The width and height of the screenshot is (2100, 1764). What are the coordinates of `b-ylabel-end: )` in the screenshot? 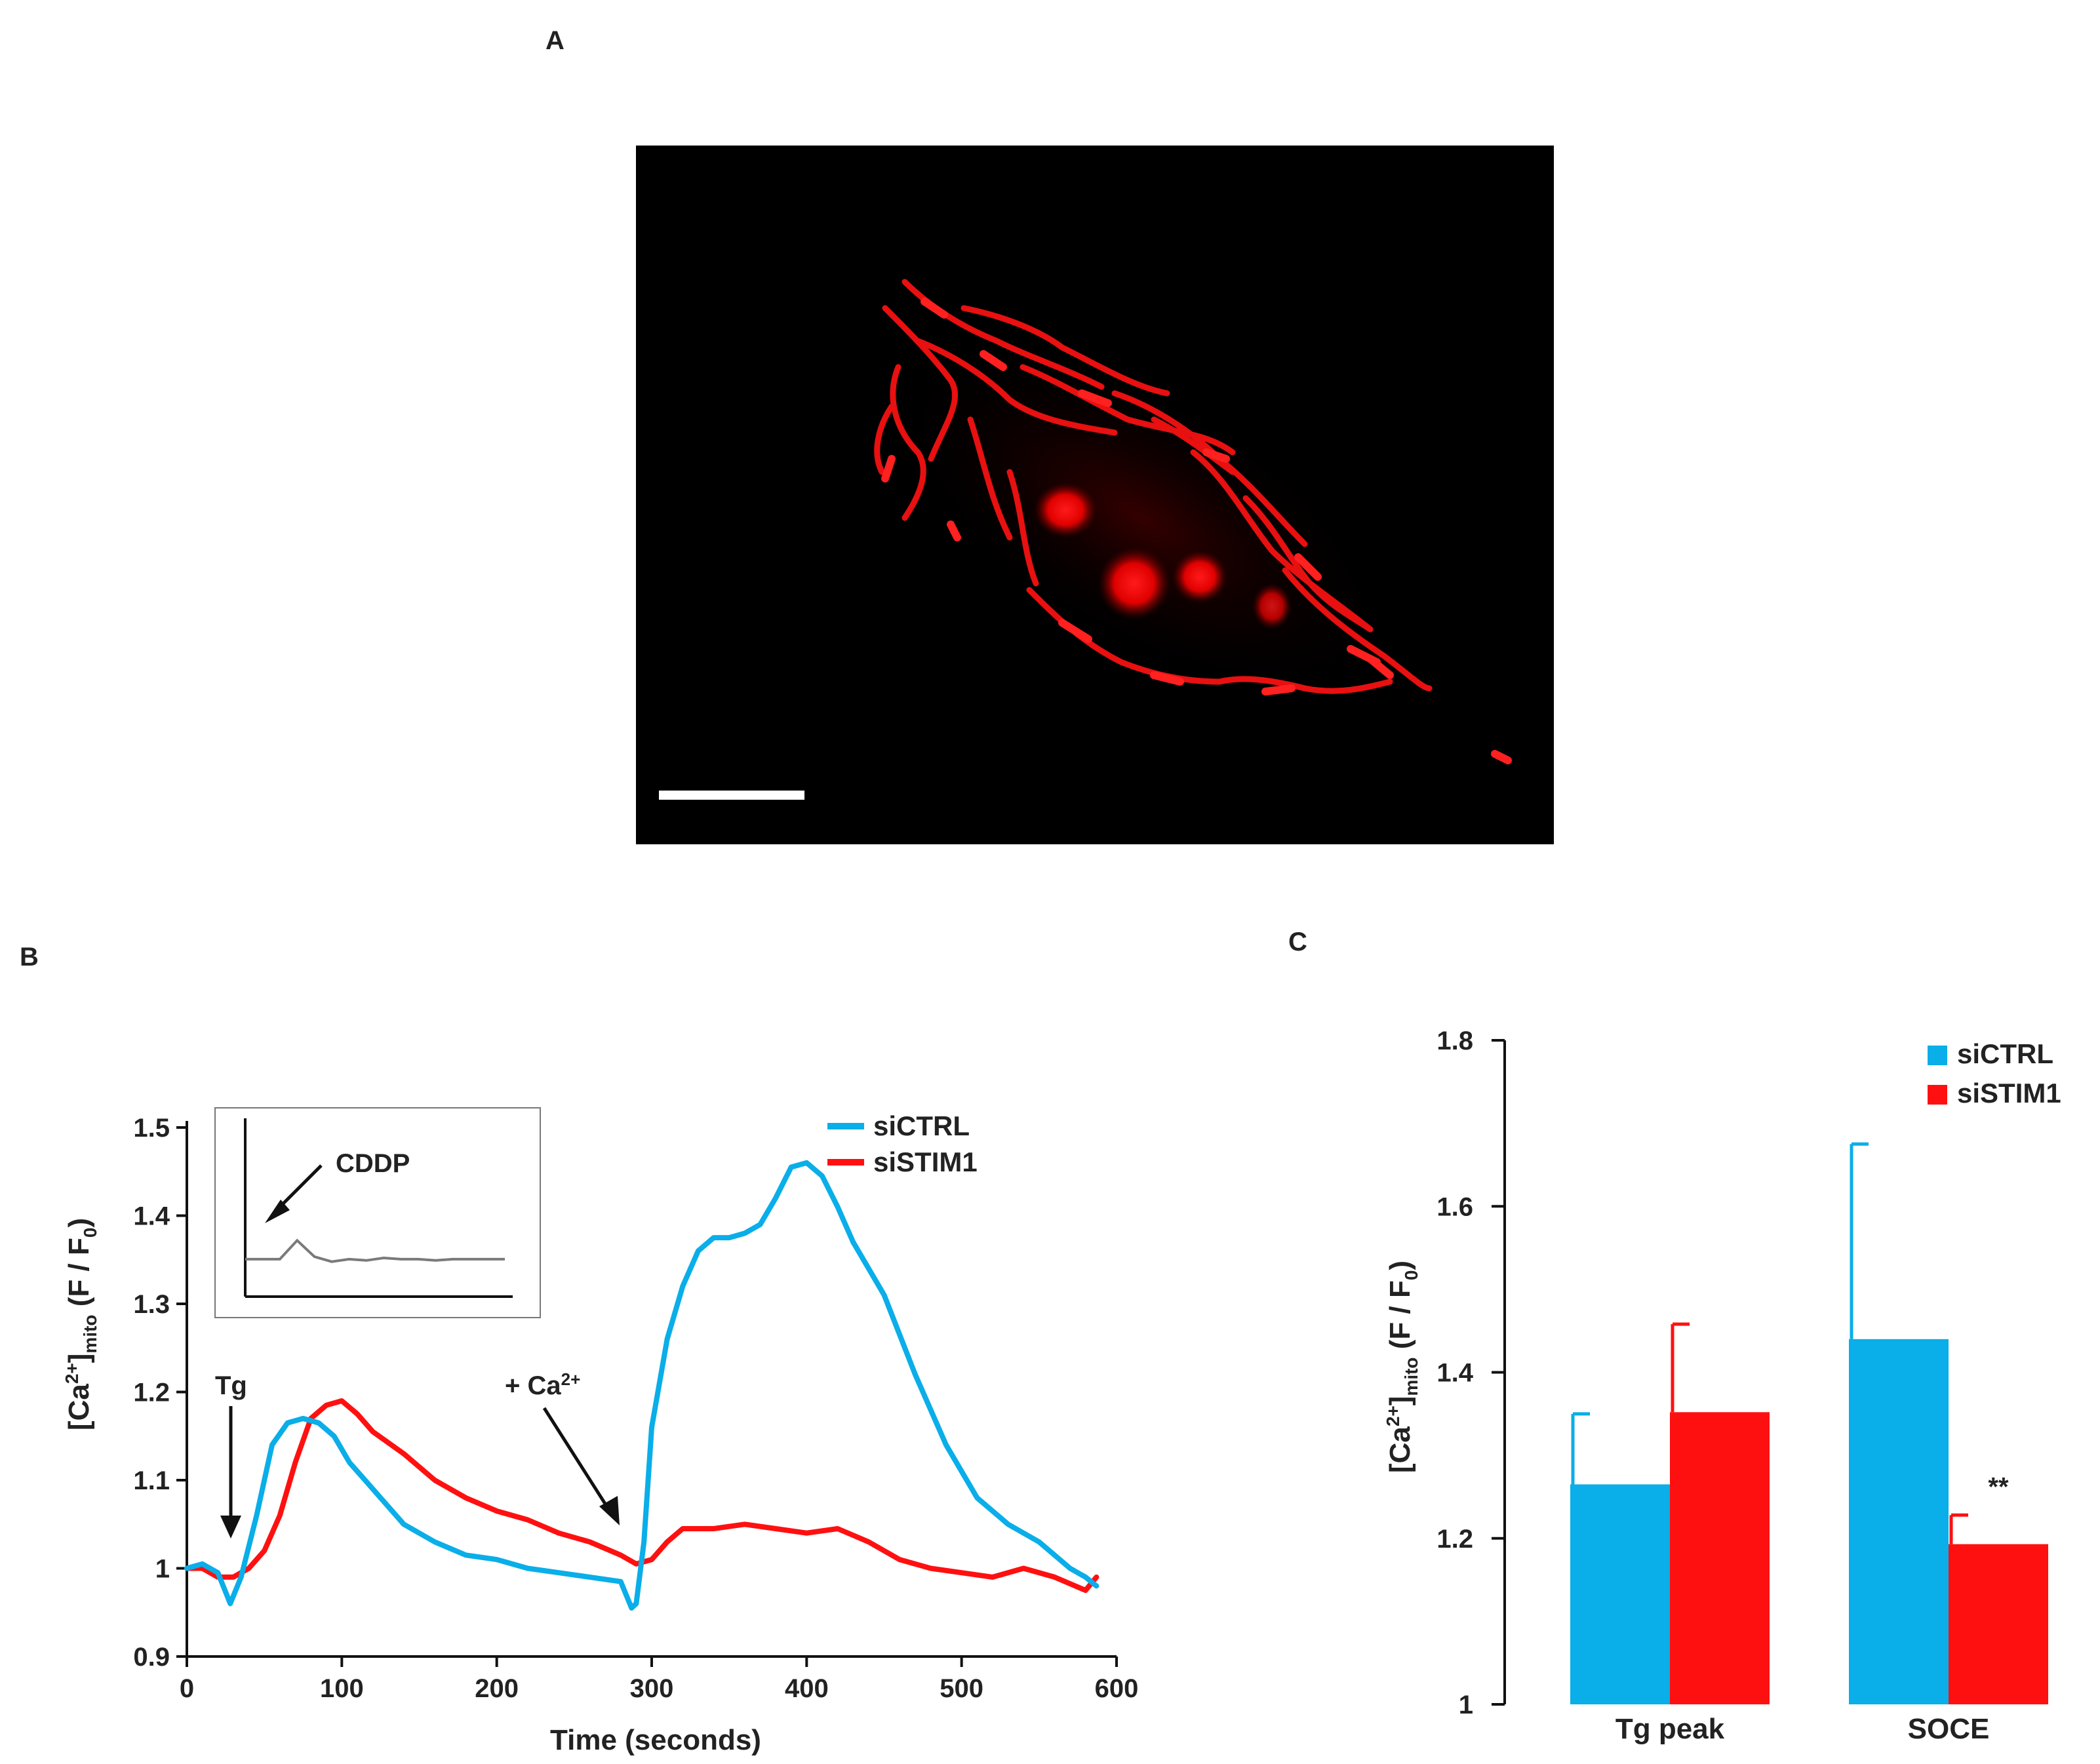 It's located at (79, 1223).